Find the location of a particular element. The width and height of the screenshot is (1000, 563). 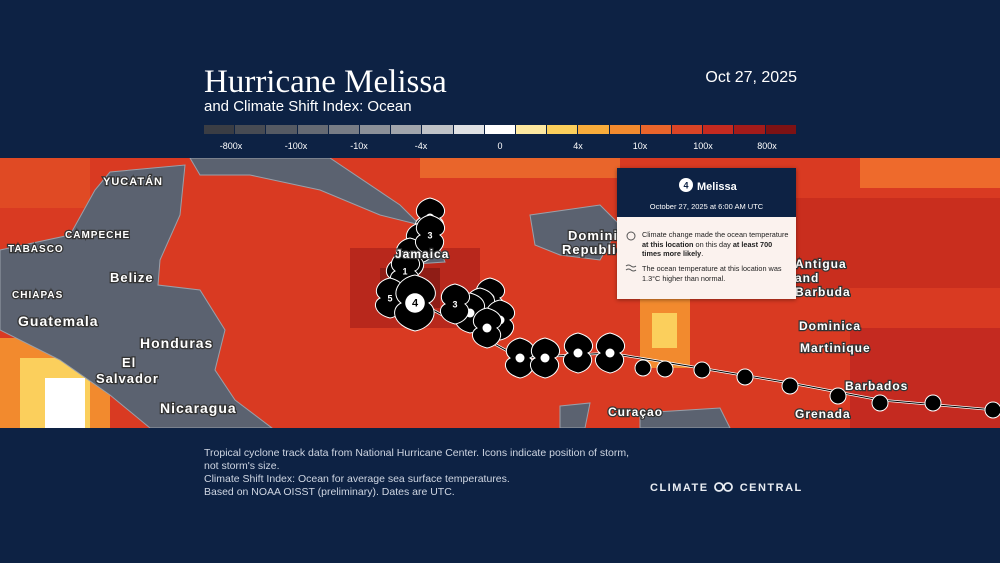

place-label: Nicaragua is located at coordinates (198, 408).